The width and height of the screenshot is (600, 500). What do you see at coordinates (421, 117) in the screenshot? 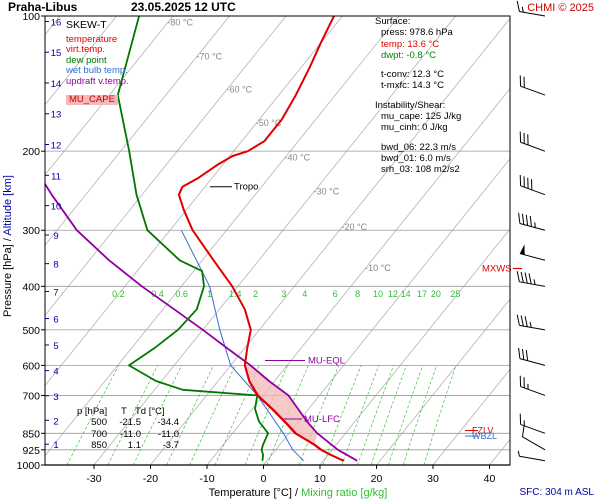
I see `instability-mu-cape: mu_cape: 125 J/kg` at bounding box center [421, 117].